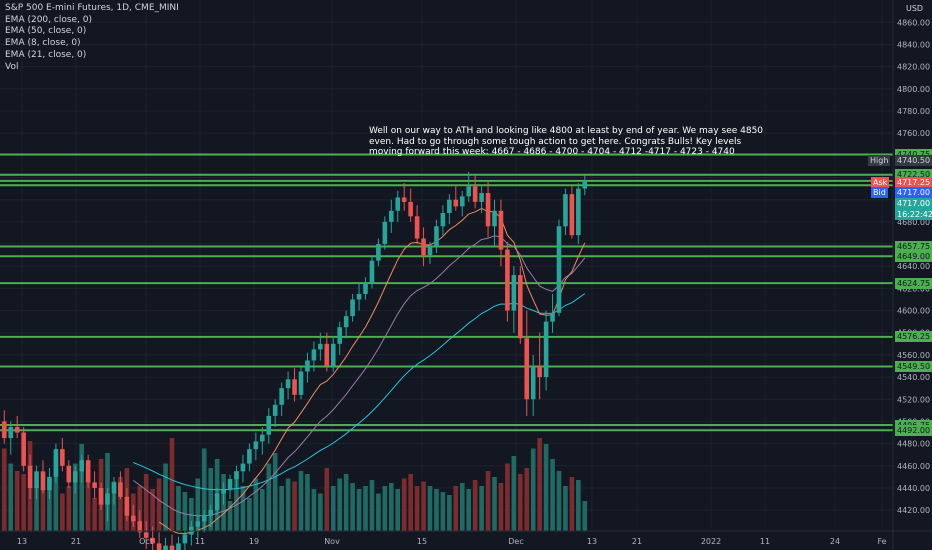  Describe the element at coordinates (711, 541) in the screenshot. I see `time-tick-label: 2022` at that location.